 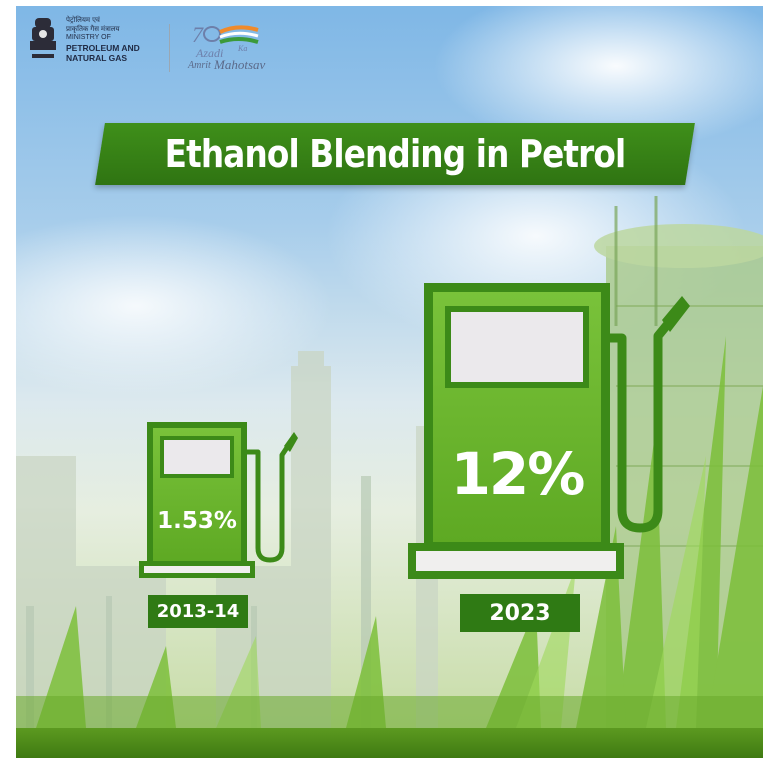 I want to click on pump-screen-2023, so click(x=517, y=347).